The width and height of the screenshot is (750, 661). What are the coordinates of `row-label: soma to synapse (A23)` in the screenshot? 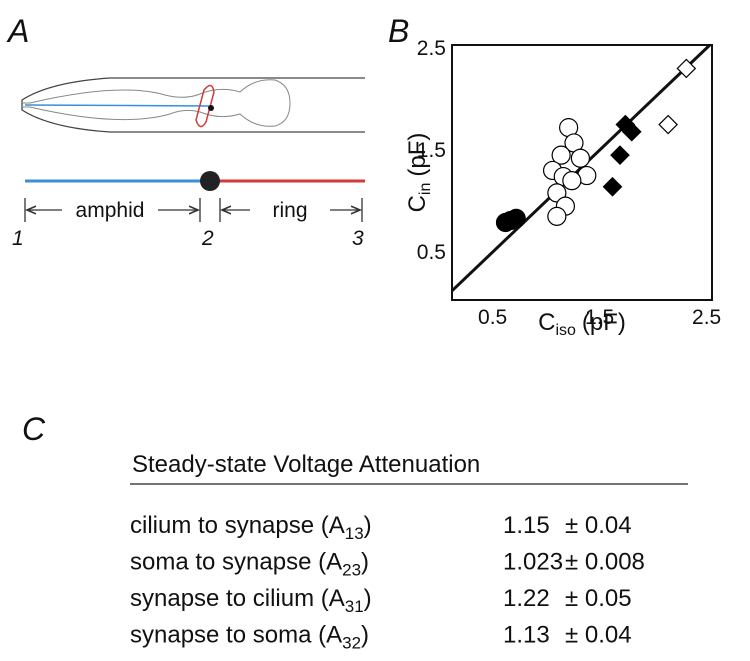 It's located at (249, 564).